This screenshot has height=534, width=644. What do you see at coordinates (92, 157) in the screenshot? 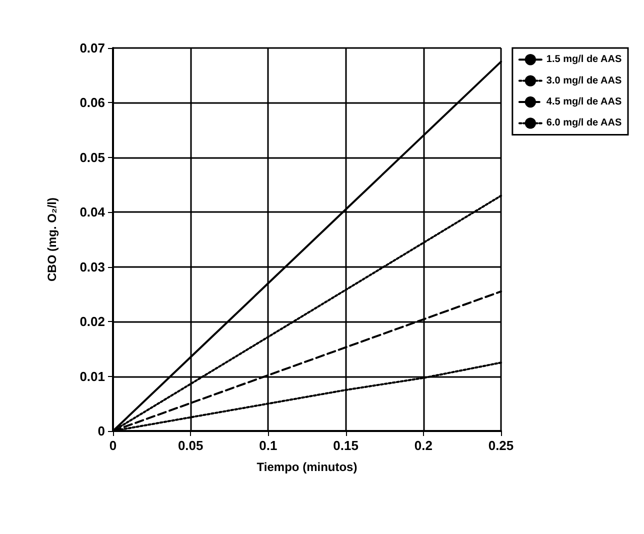
I see `y-tick-label: 0.05` at bounding box center [92, 157].